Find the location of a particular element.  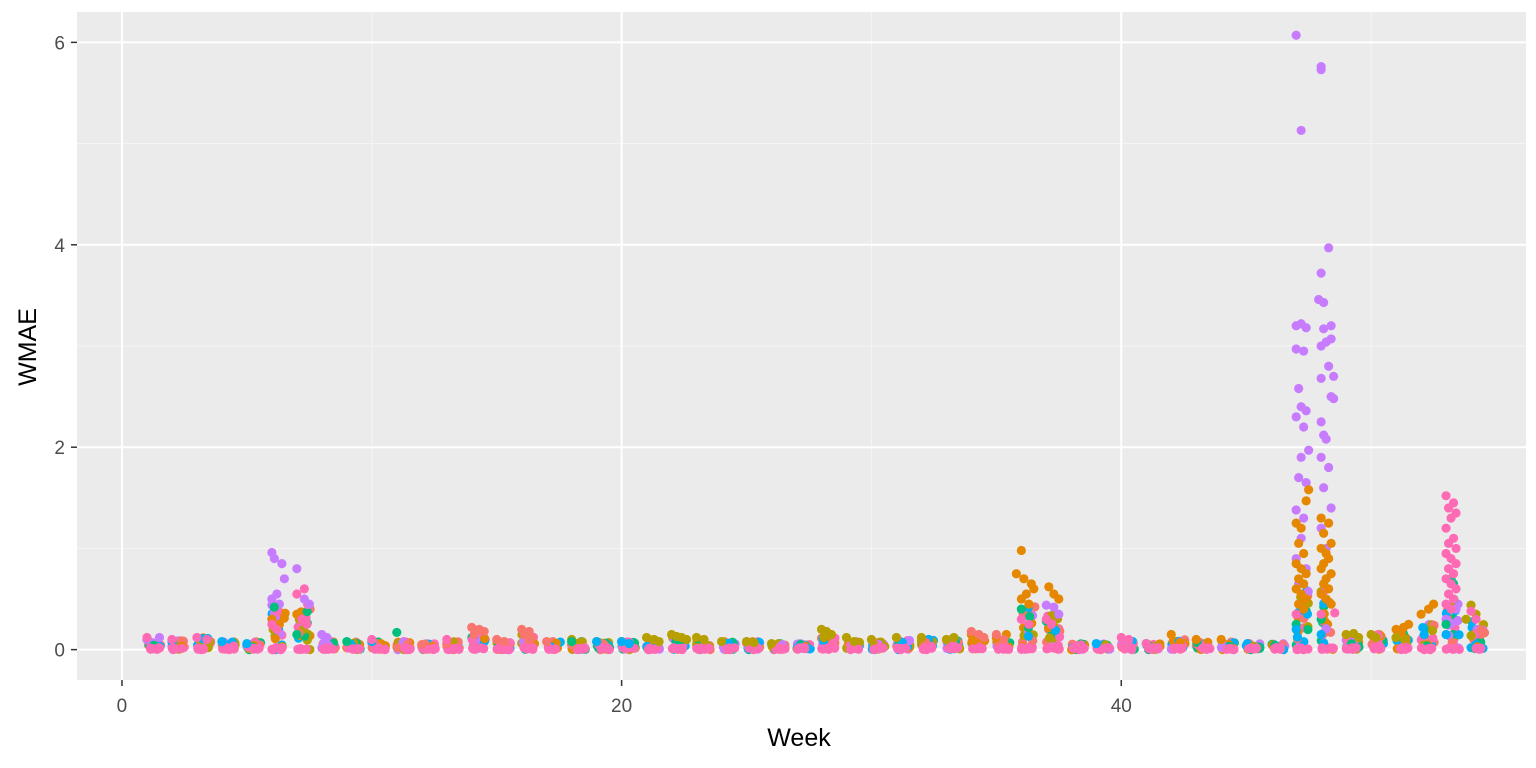

y-tick-label: 4 is located at coordinates (59, 246).